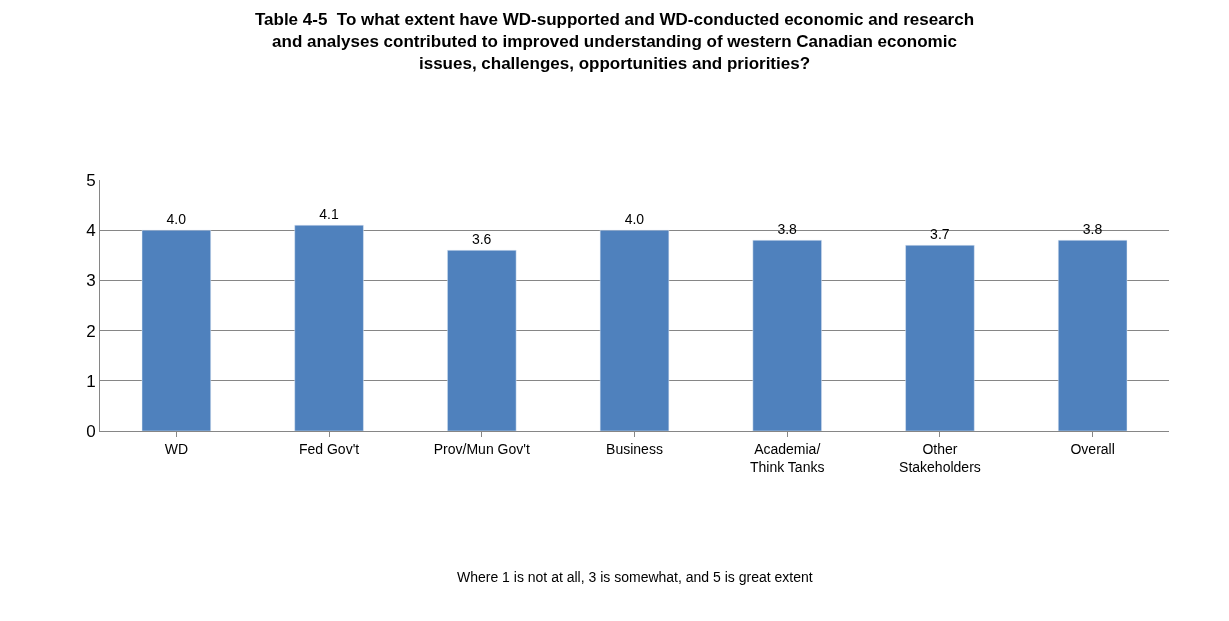  I want to click on x-tick-label: WD, so click(176, 448).